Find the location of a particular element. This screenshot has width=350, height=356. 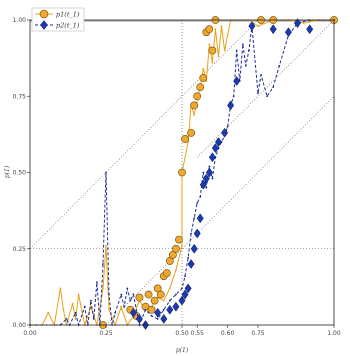

x-tick-label-5: 0.75 is located at coordinates (258, 333).